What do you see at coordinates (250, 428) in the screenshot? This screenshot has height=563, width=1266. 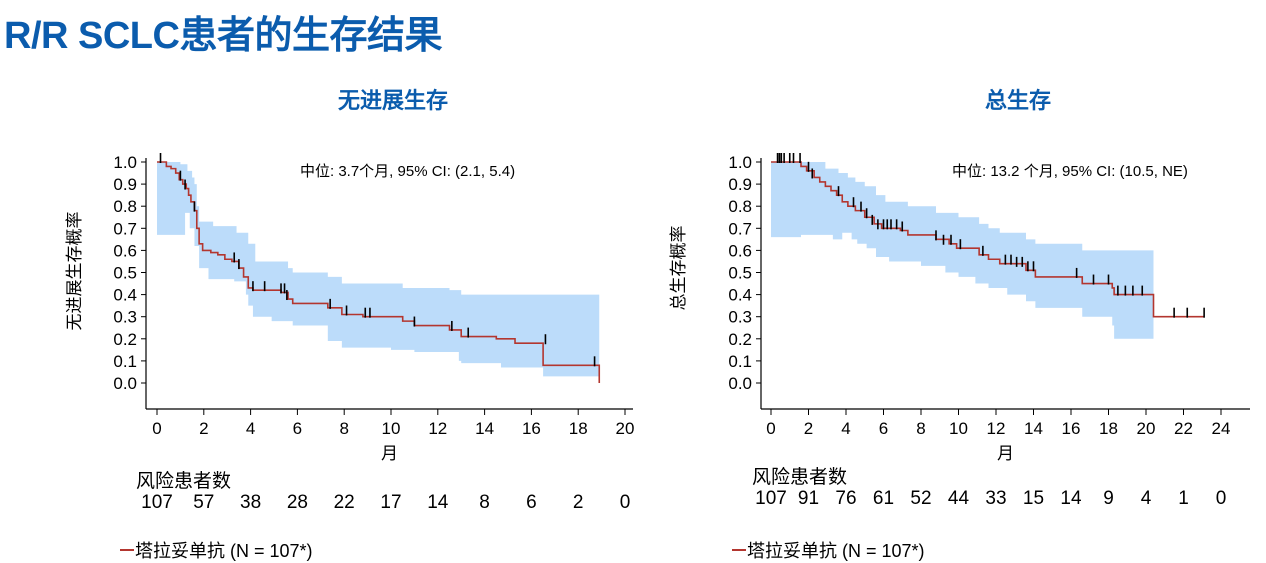 I see `pfs-x-tick-label: 4` at bounding box center [250, 428].